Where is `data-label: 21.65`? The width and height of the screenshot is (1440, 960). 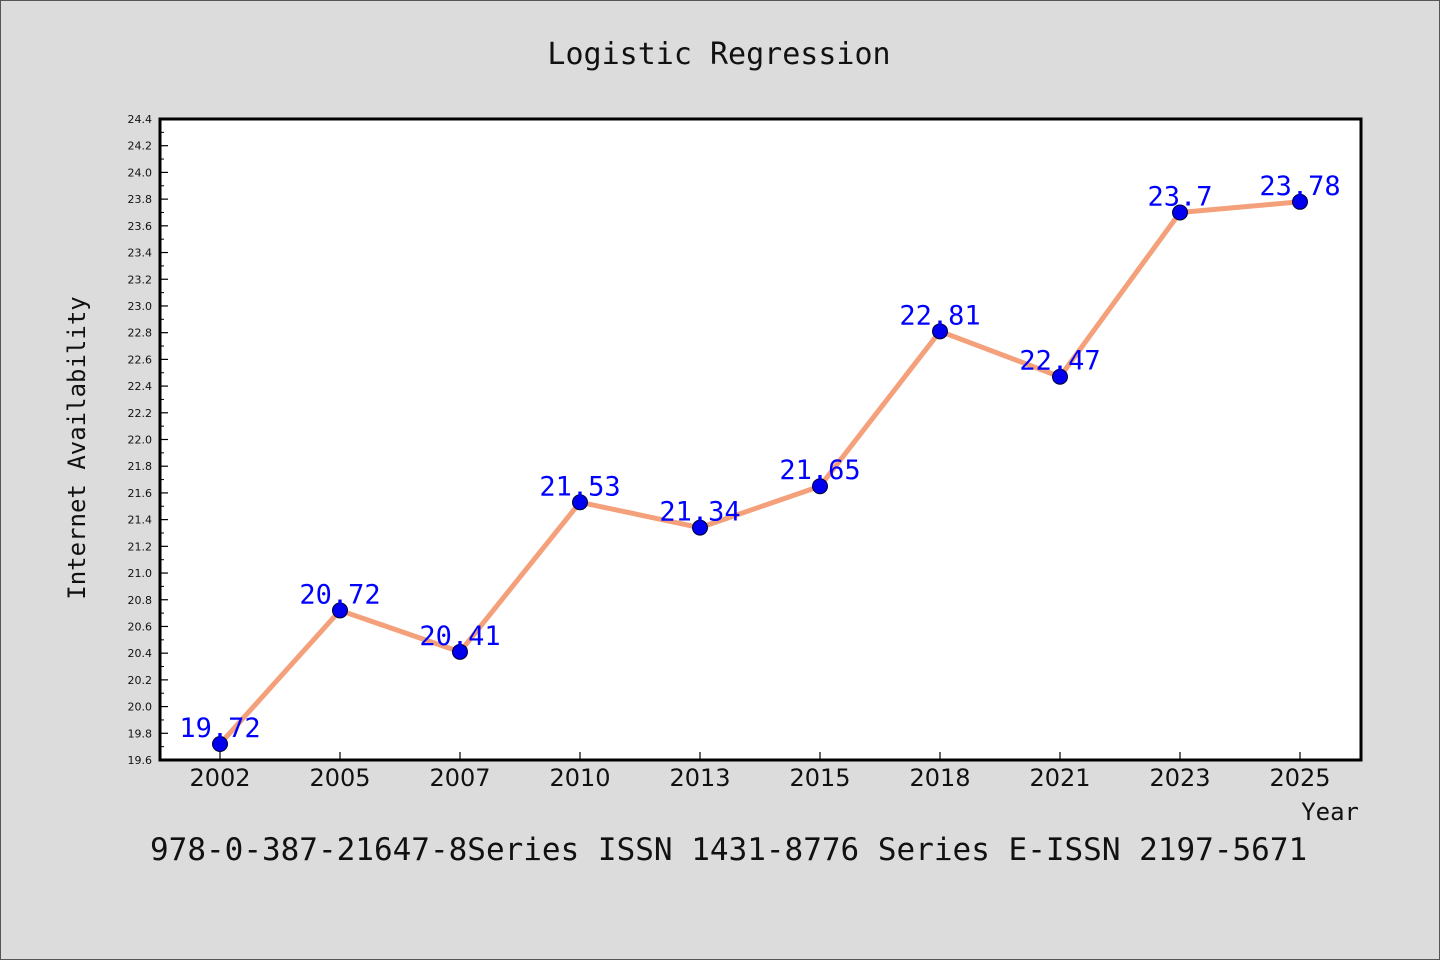
data-label: 21.65 is located at coordinates (819, 470).